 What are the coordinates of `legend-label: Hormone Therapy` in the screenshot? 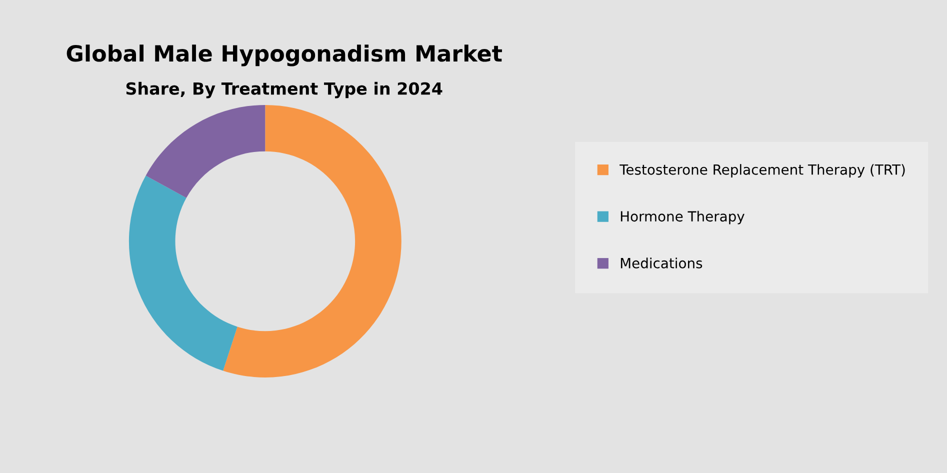 It's located at (682, 217).